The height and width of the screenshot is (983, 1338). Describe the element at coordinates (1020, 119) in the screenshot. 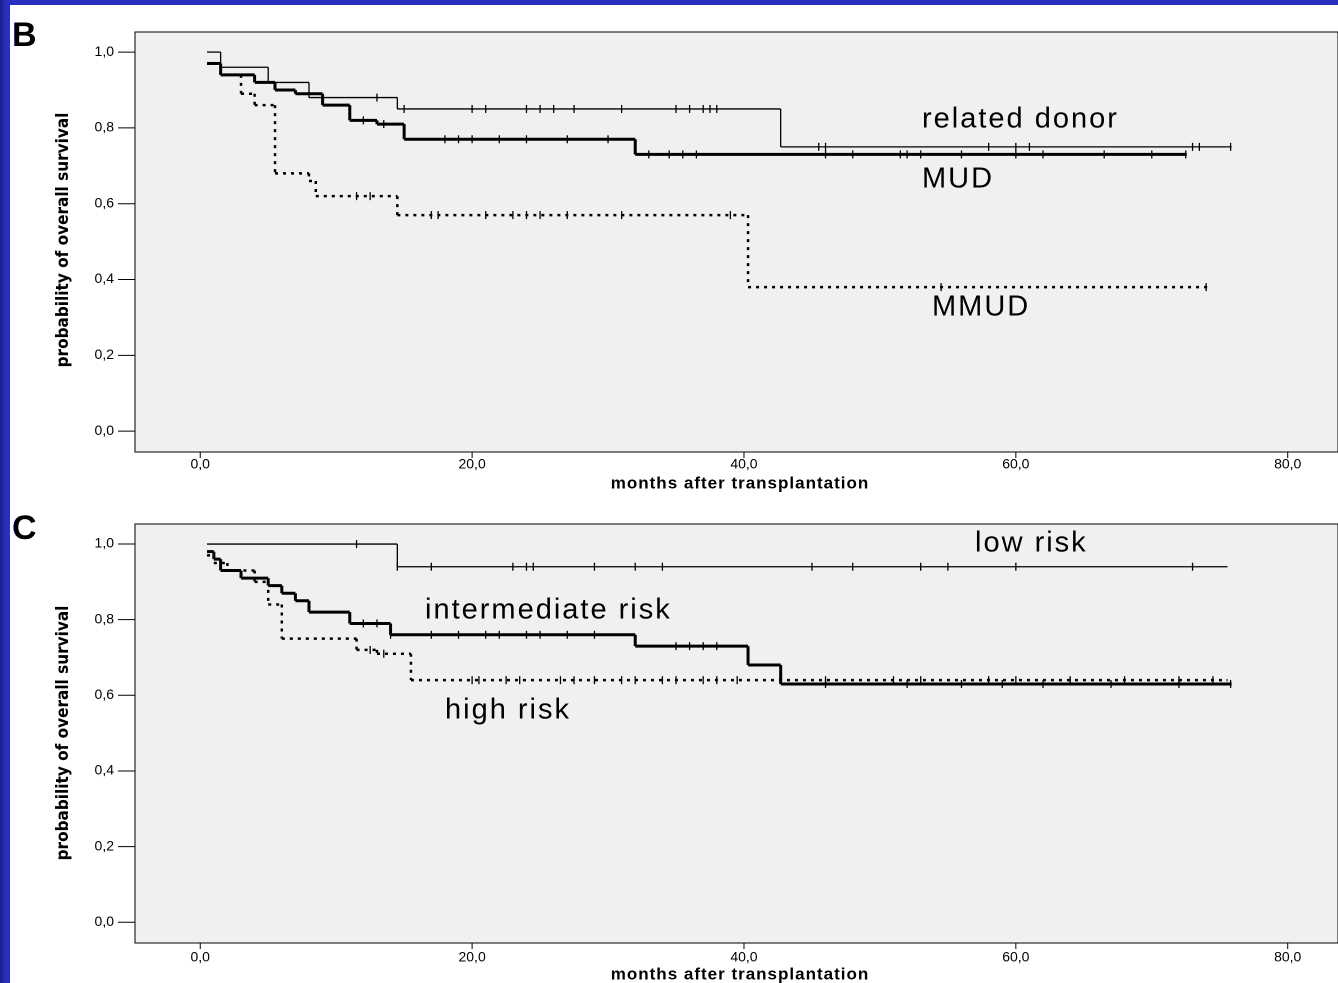

I see `series-label: related donor` at that location.